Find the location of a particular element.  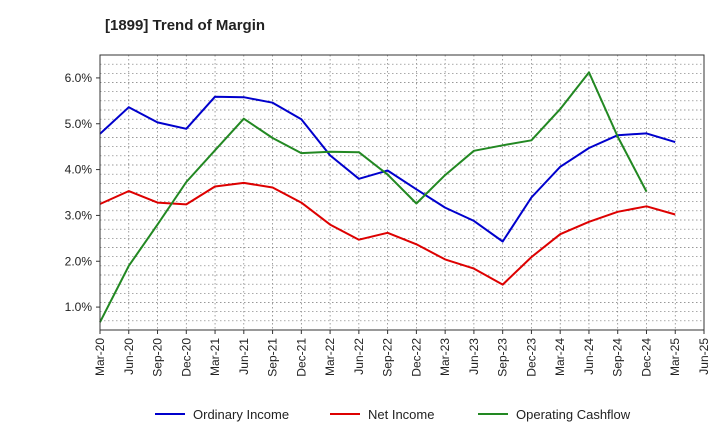

x-tick-label: Sep-21 is located at coordinates (273, 357).